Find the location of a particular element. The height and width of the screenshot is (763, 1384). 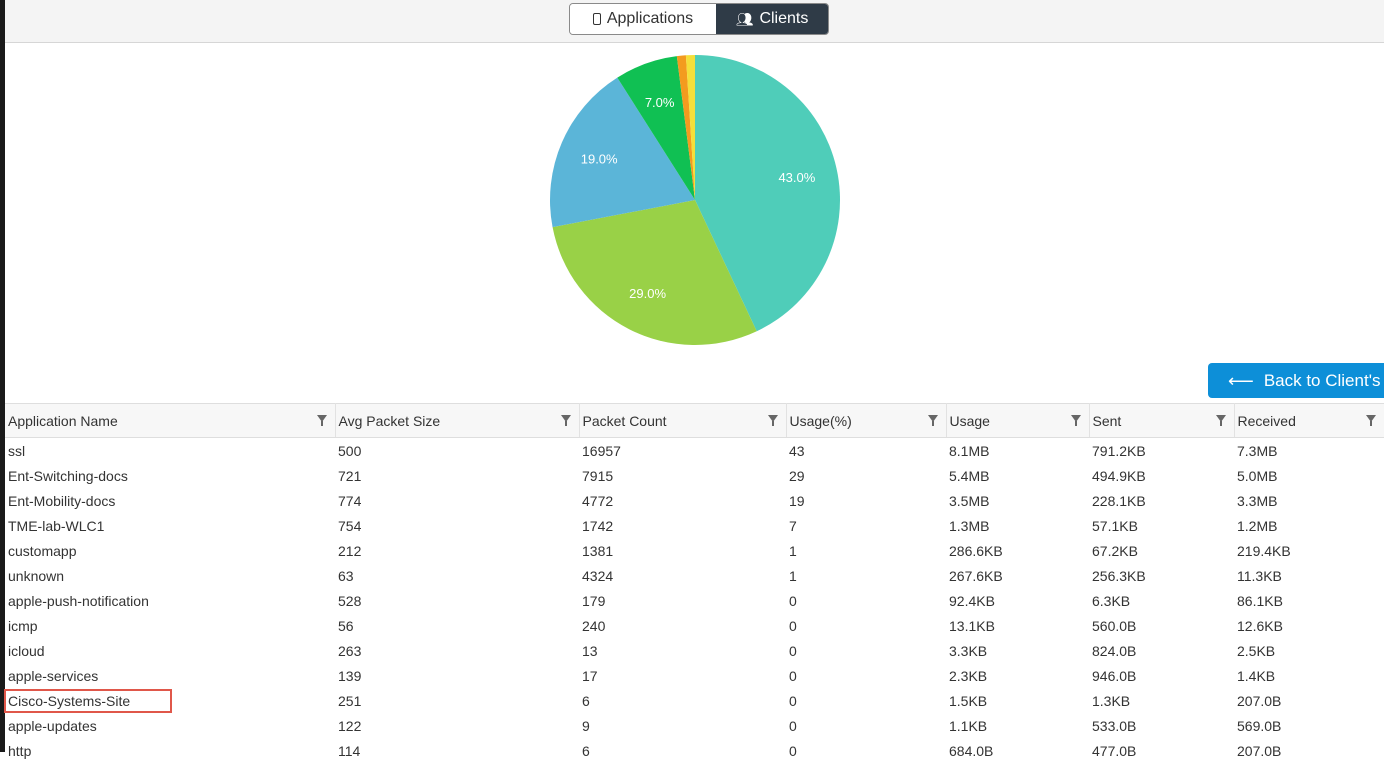

application-name: icmp is located at coordinates (23, 626).